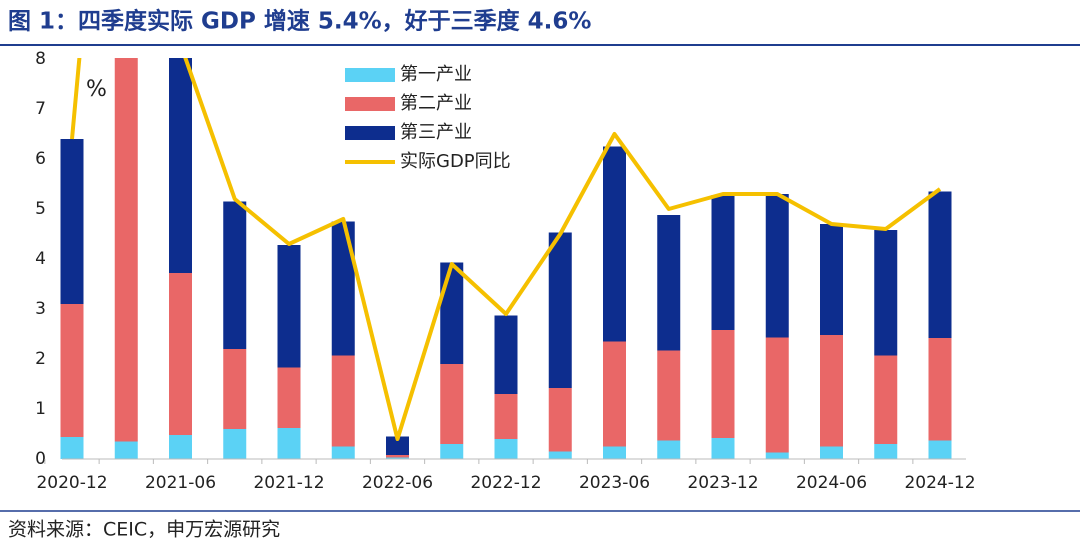 This screenshot has width=1080, height=552. I want to click on source: 资料来源：CEIC，申万宏源研究, so click(144, 530).